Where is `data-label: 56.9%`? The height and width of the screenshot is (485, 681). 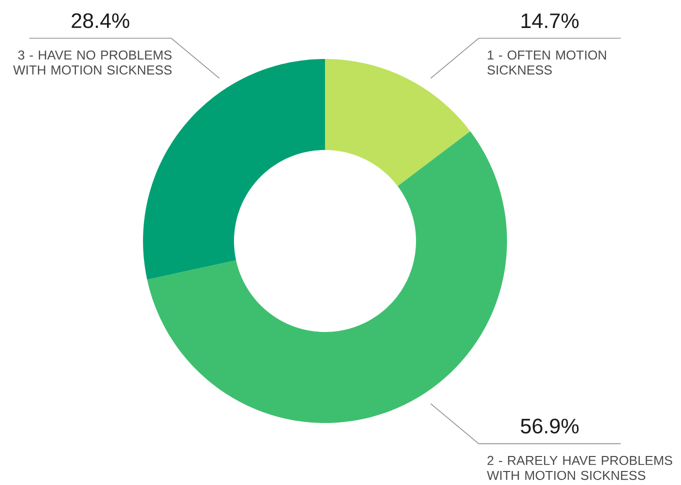
data-label: 56.9% is located at coordinates (549, 426).